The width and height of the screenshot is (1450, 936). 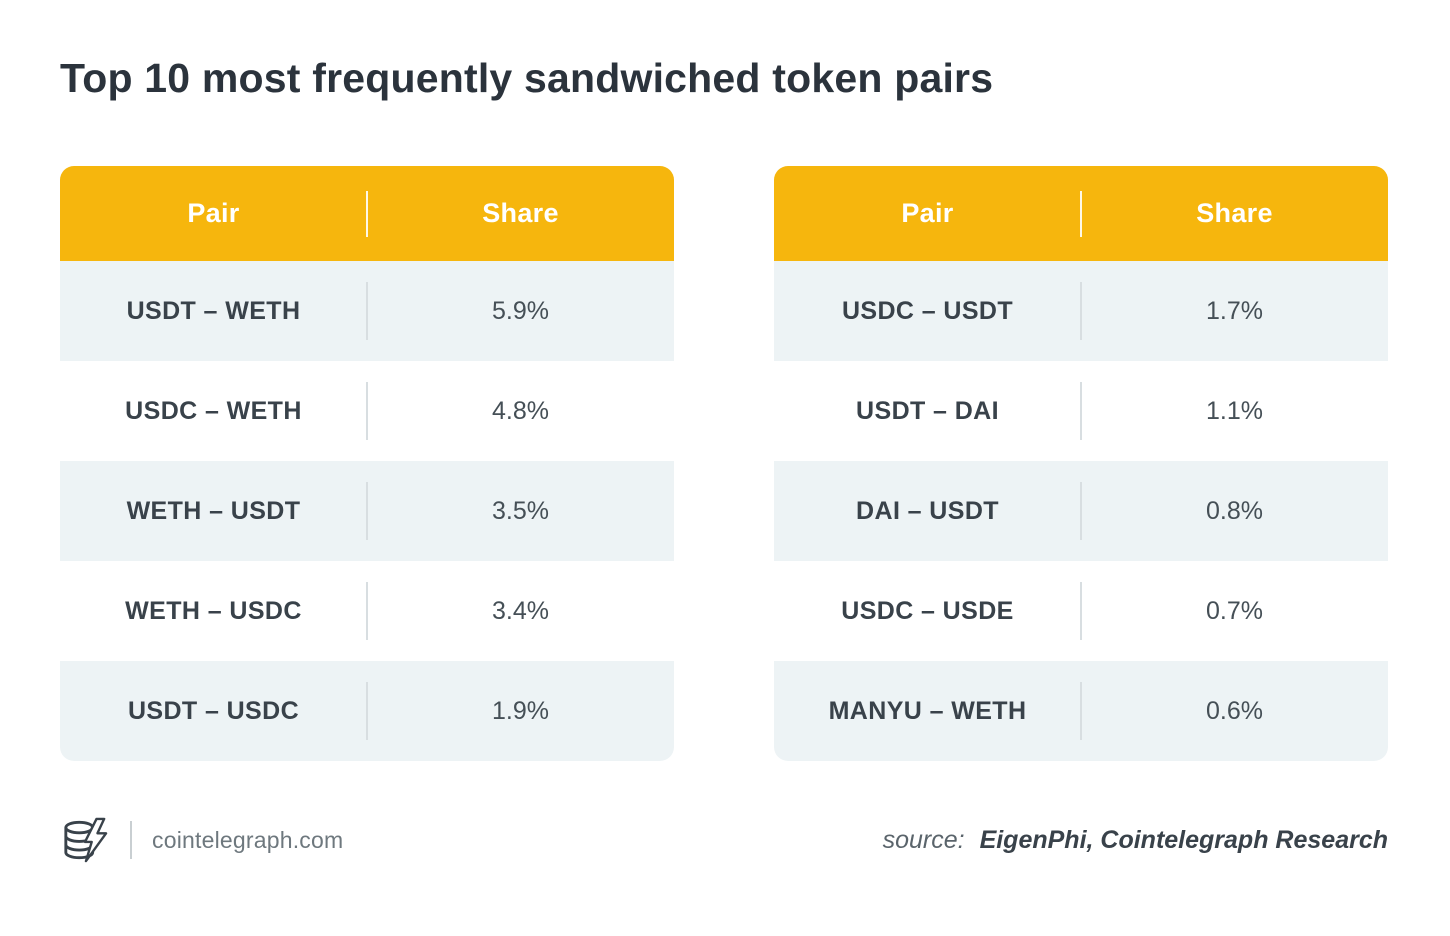 What do you see at coordinates (213, 310) in the screenshot?
I see `pair-cell: USDT – WETH` at bounding box center [213, 310].